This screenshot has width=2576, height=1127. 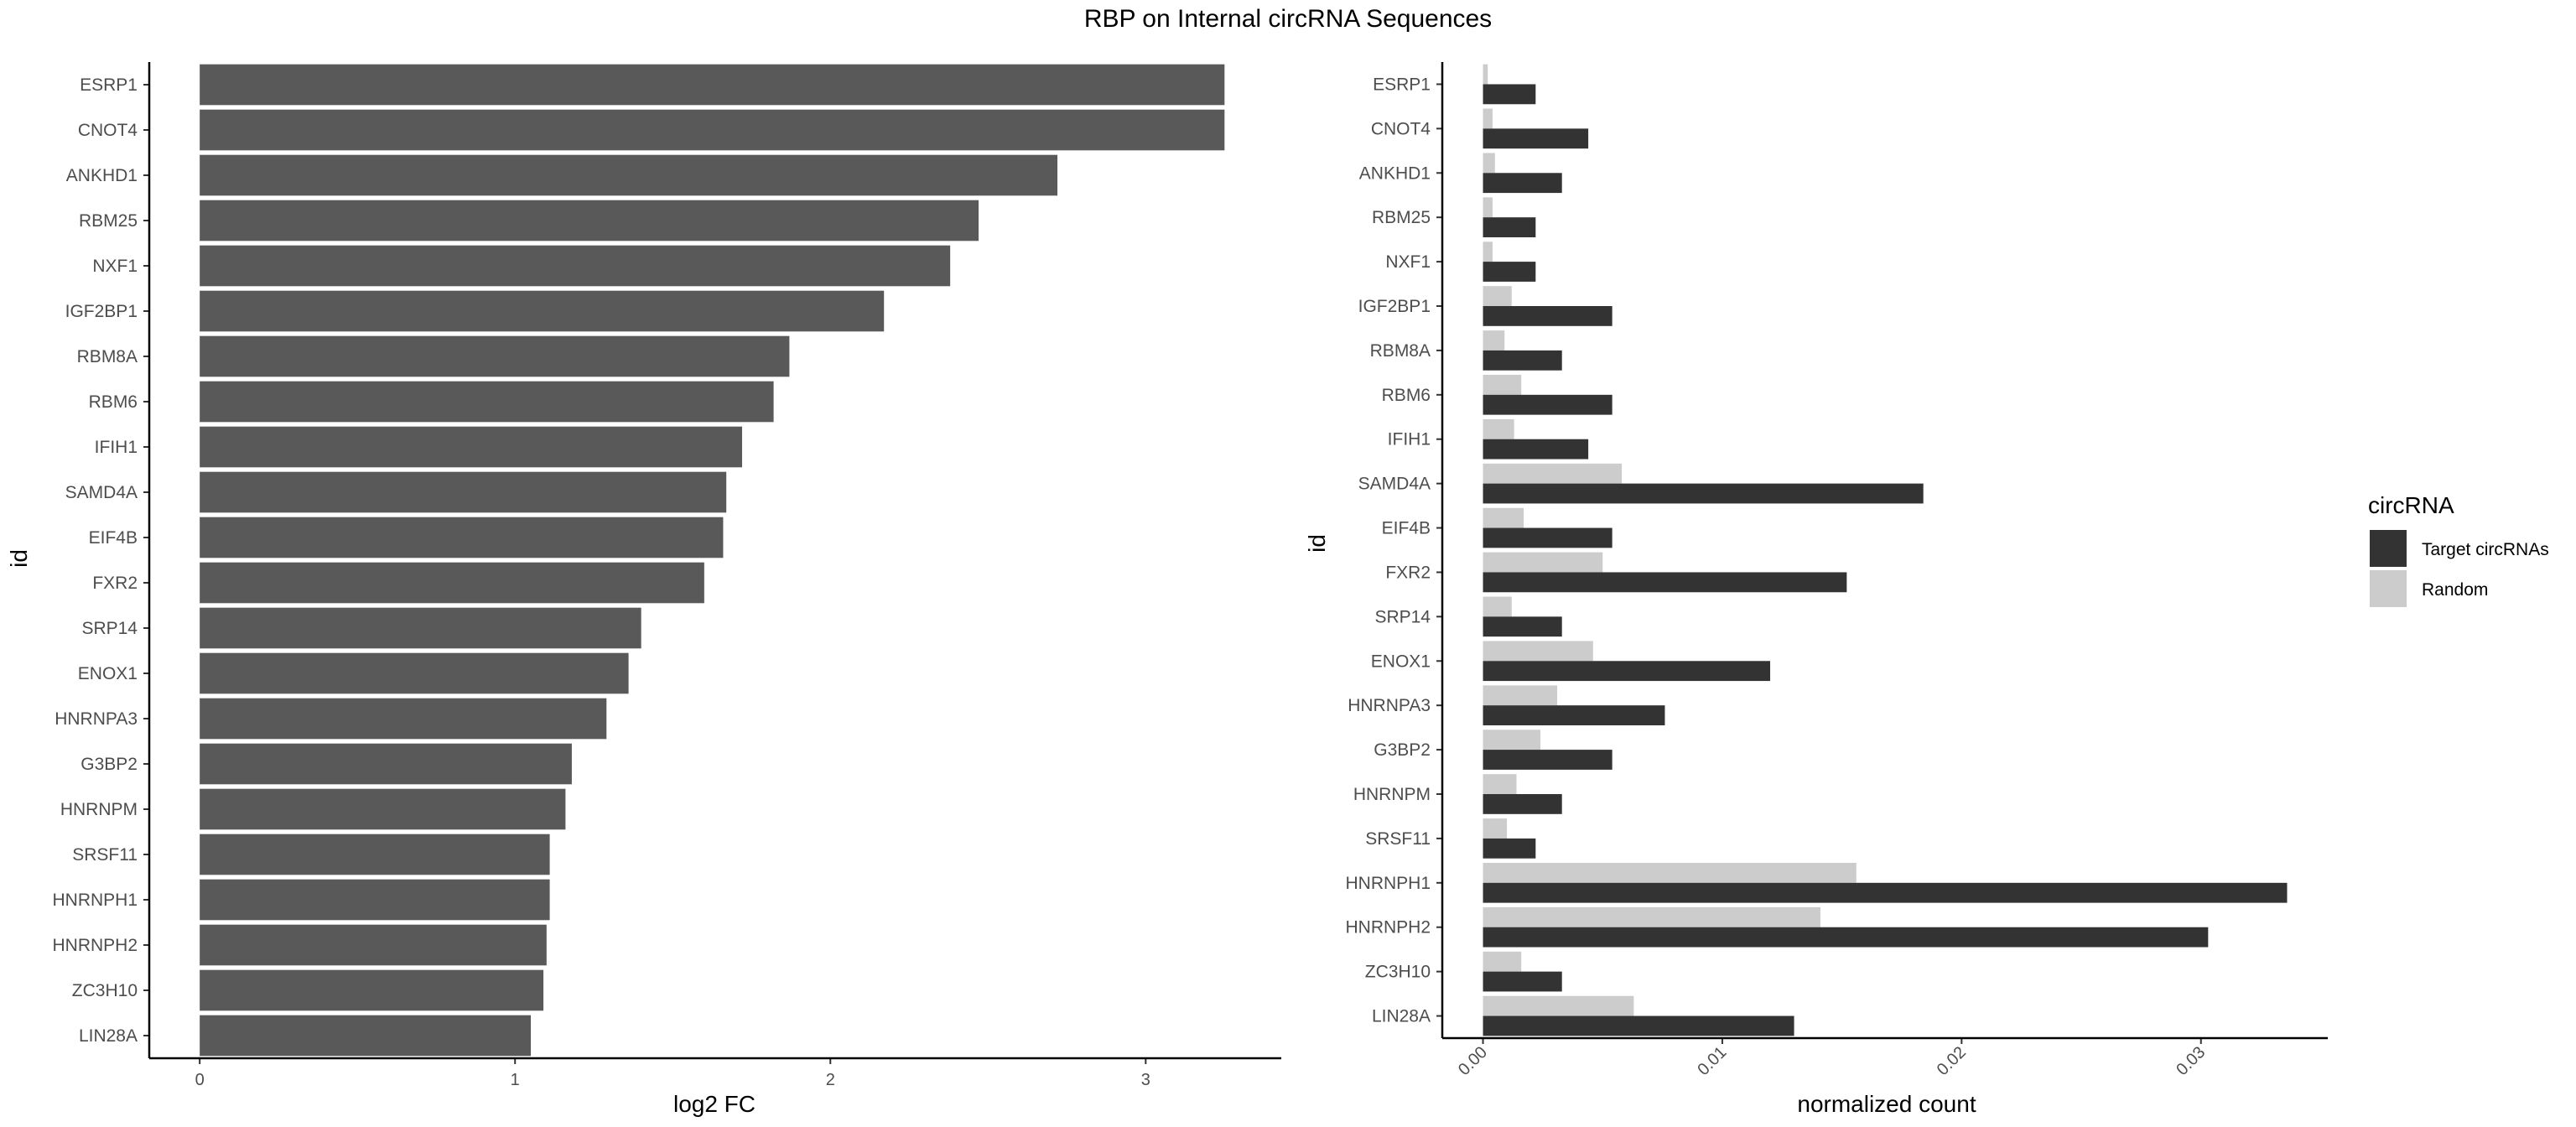 What do you see at coordinates (1538, 651) in the screenshot?
I see `bar-random-enox1` at bounding box center [1538, 651].